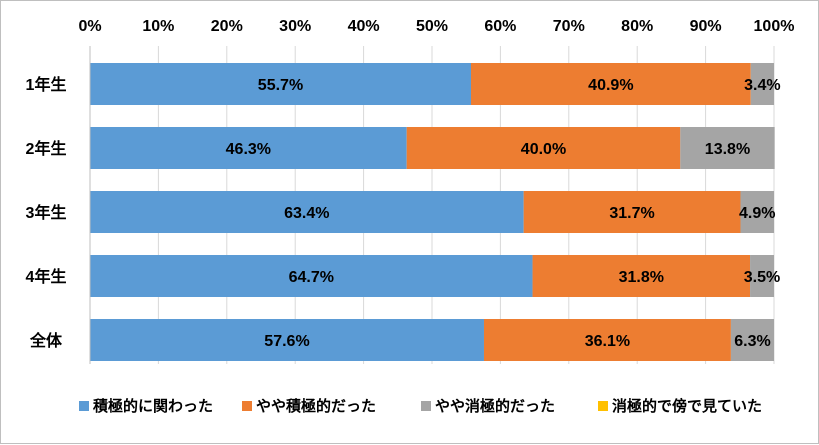 The height and width of the screenshot is (445, 819). I want to click on data-label: 31.8%, so click(641, 277).